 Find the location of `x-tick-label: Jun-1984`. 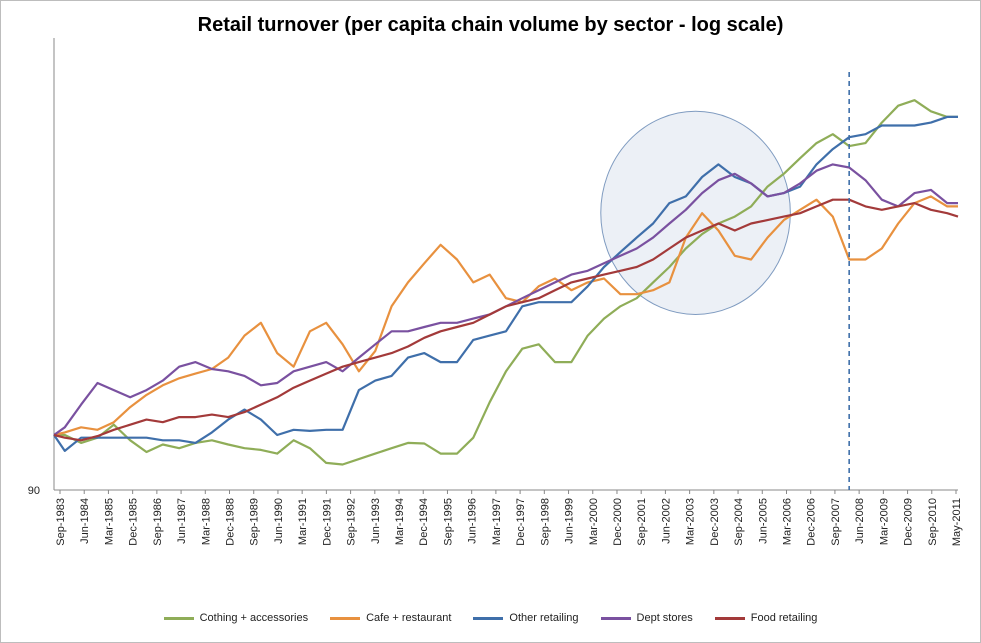

x-tick-label: Jun-1984 is located at coordinates (85, 521).